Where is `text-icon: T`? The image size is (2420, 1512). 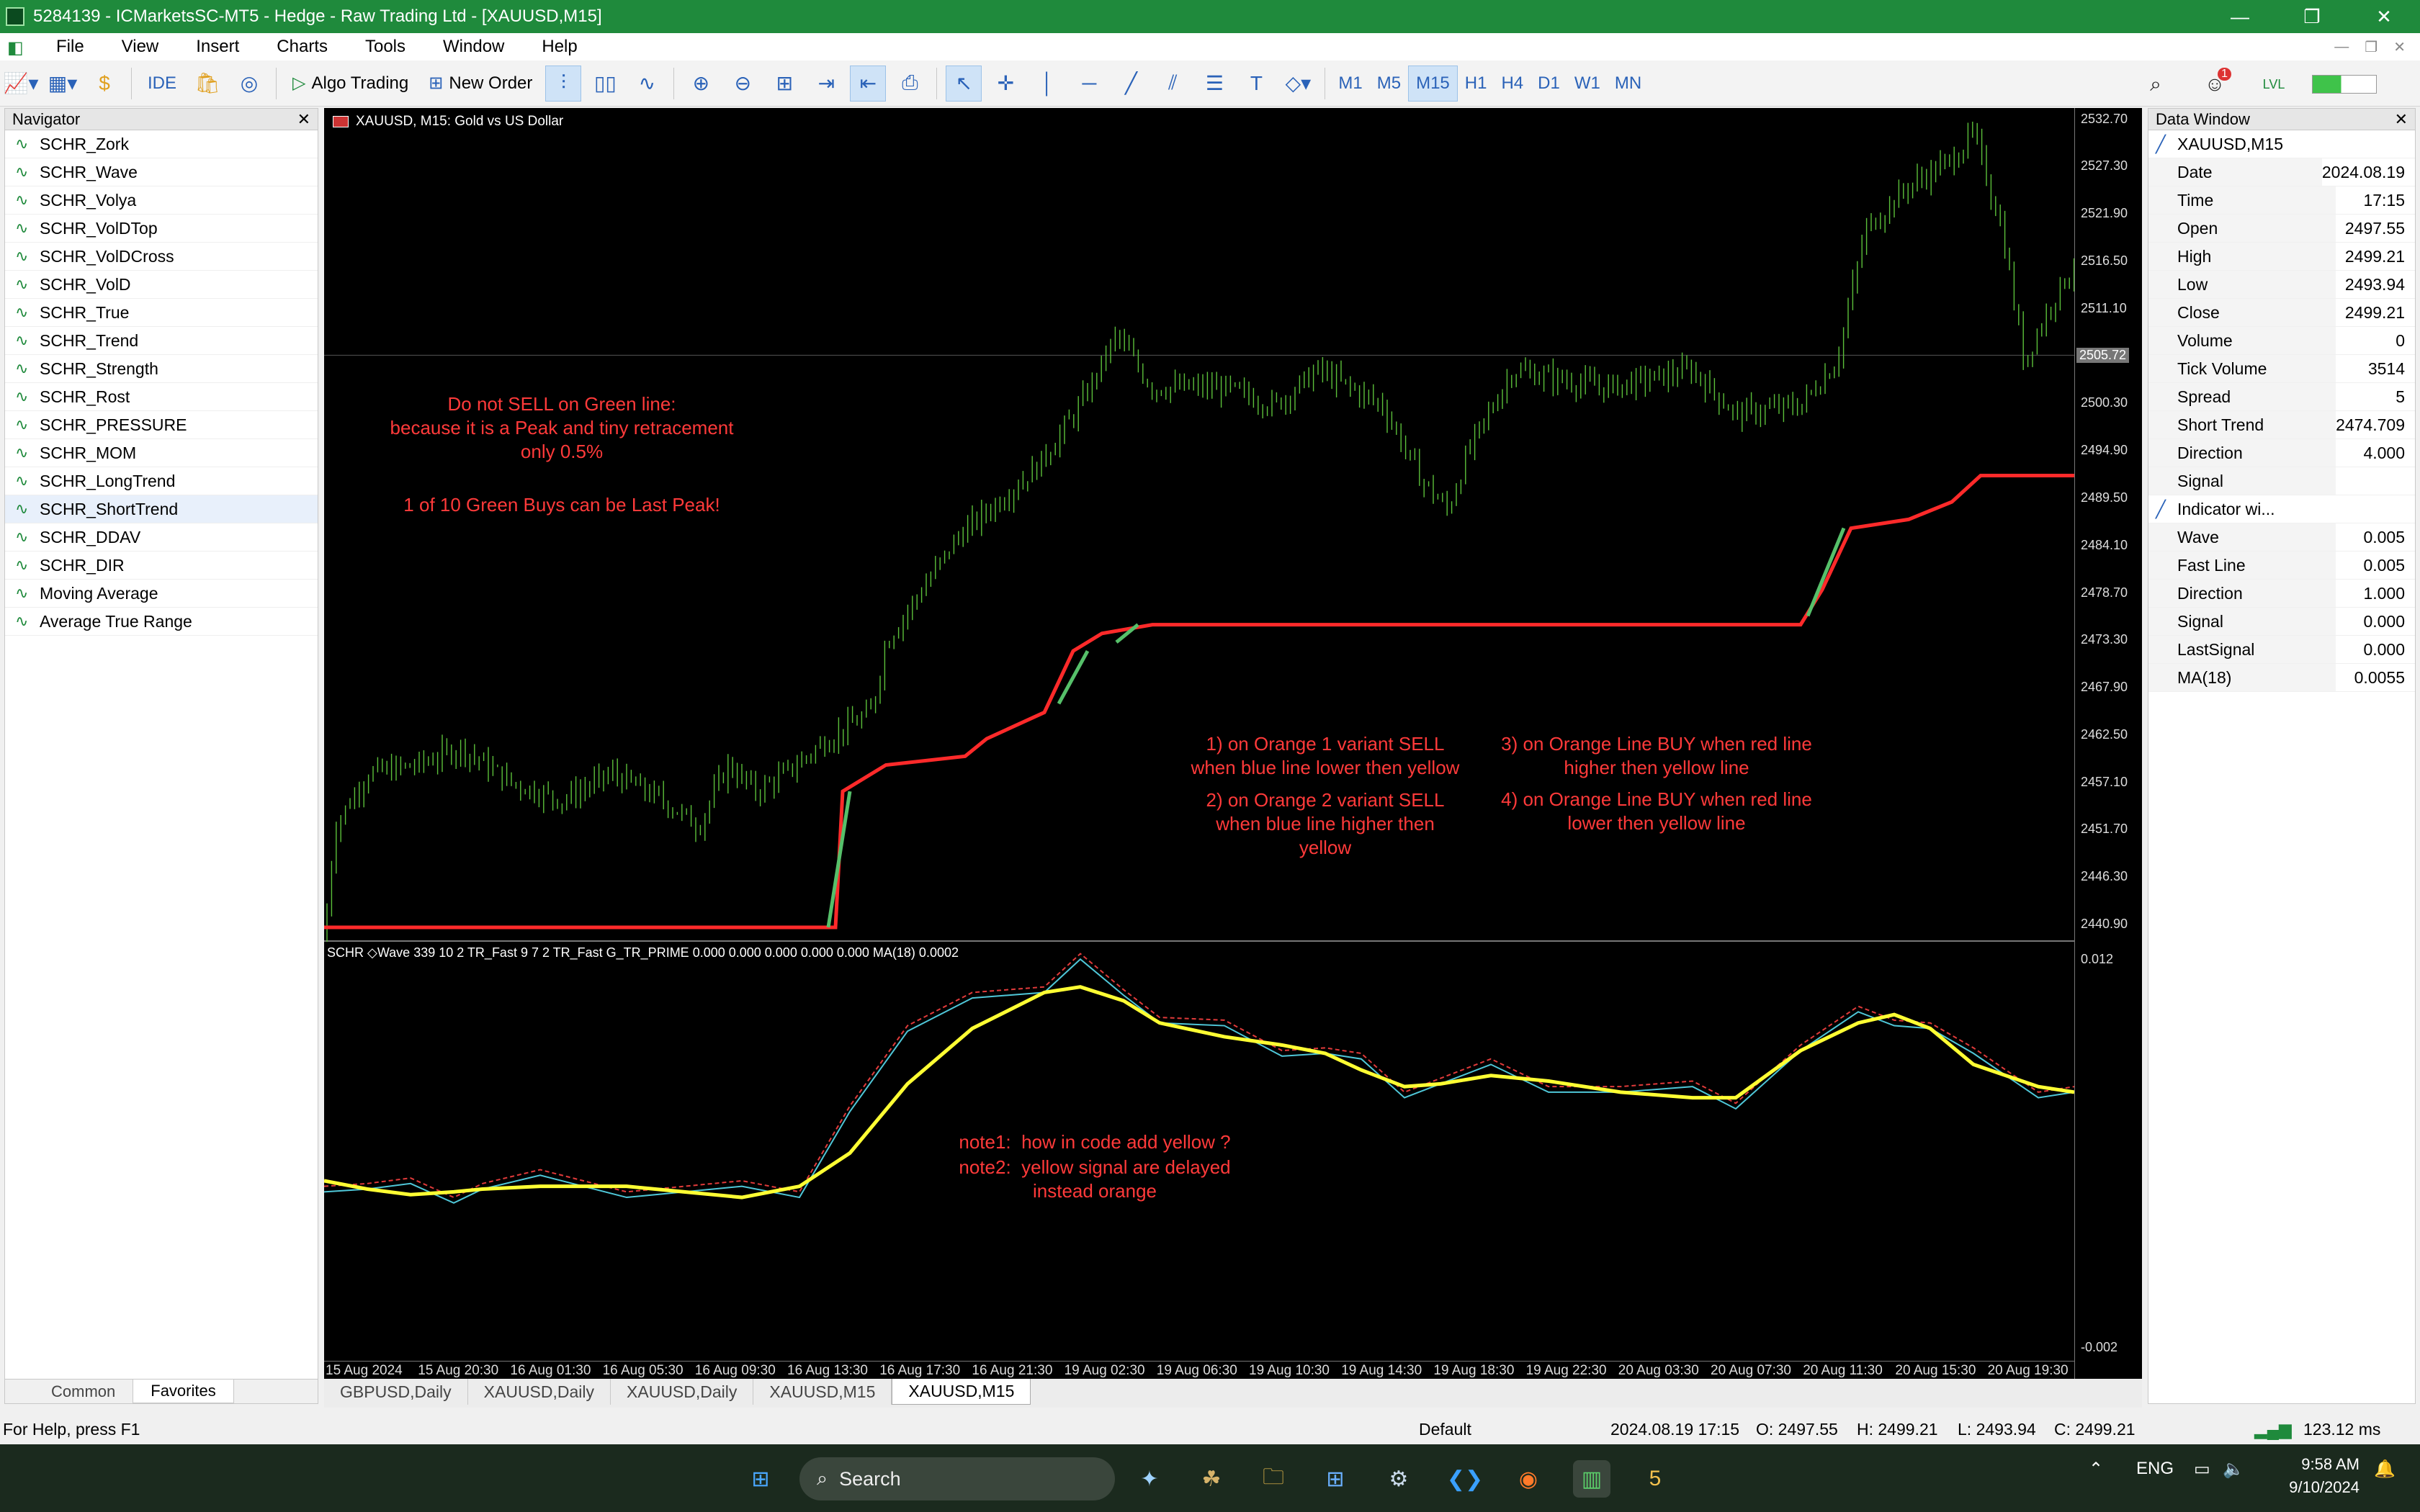 text-icon: T is located at coordinates (1256, 82).